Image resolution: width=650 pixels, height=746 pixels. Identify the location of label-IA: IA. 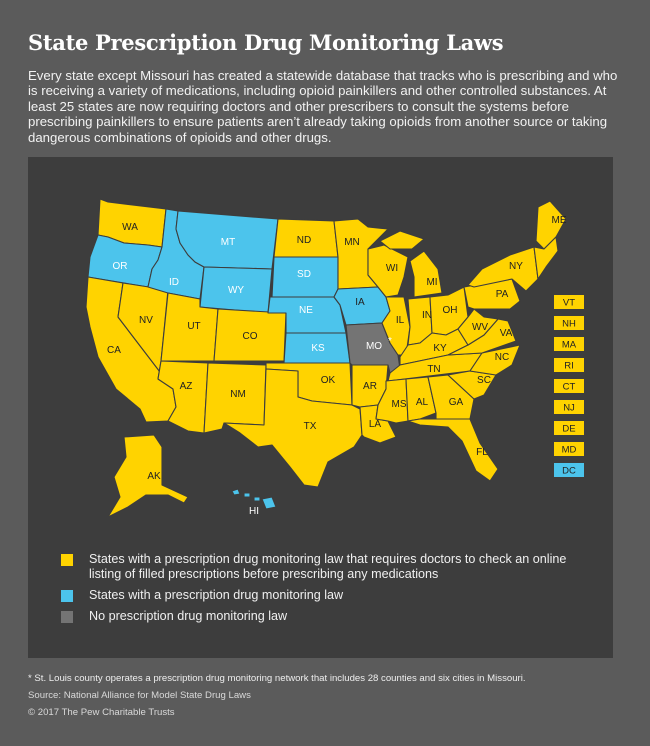
(360, 302).